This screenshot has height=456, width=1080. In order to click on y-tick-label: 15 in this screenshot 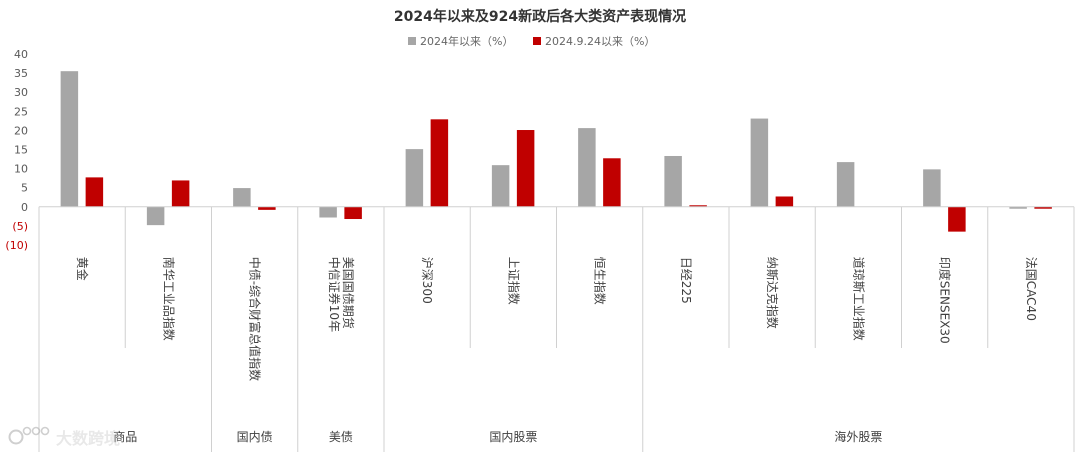, I will do `click(21, 150)`.